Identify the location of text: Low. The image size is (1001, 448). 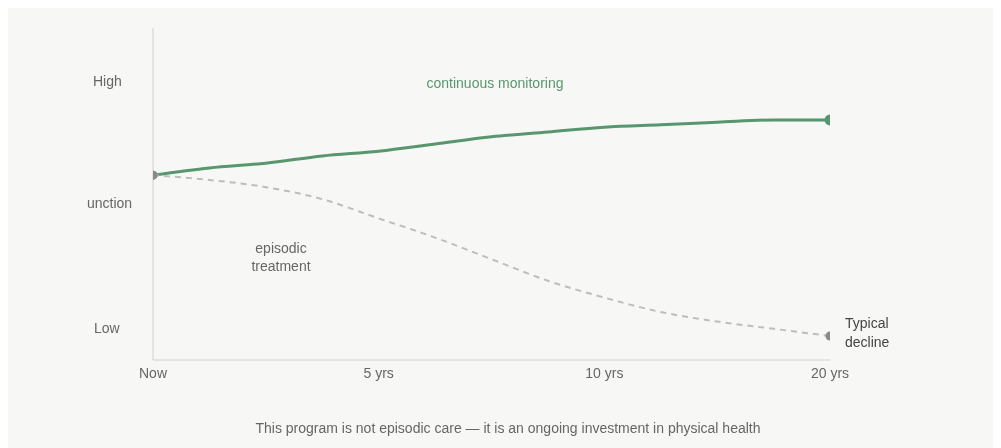
(107, 328).